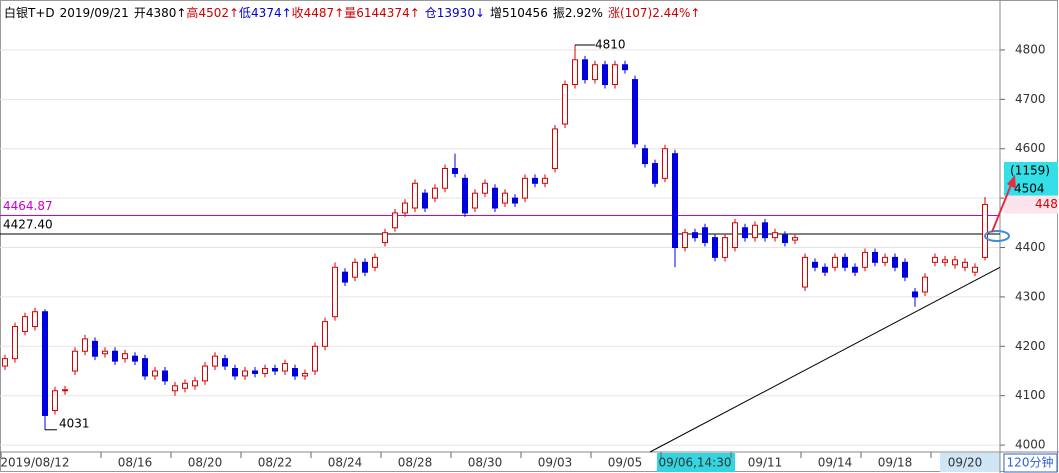 The height and width of the screenshot is (473, 1059). What do you see at coordinates (166, 13) in the screenshot?
I see `header-item: 4380↑` at bounding box center [166, 13].